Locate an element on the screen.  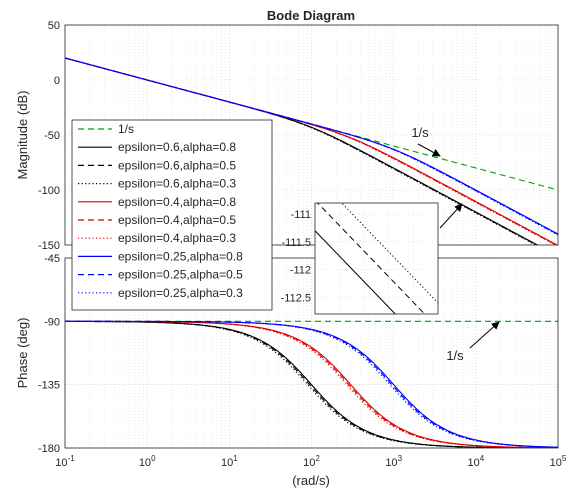
legend-label-8: epsilon=0.25,alpha=0.5 is located at coordinates (180, 275).